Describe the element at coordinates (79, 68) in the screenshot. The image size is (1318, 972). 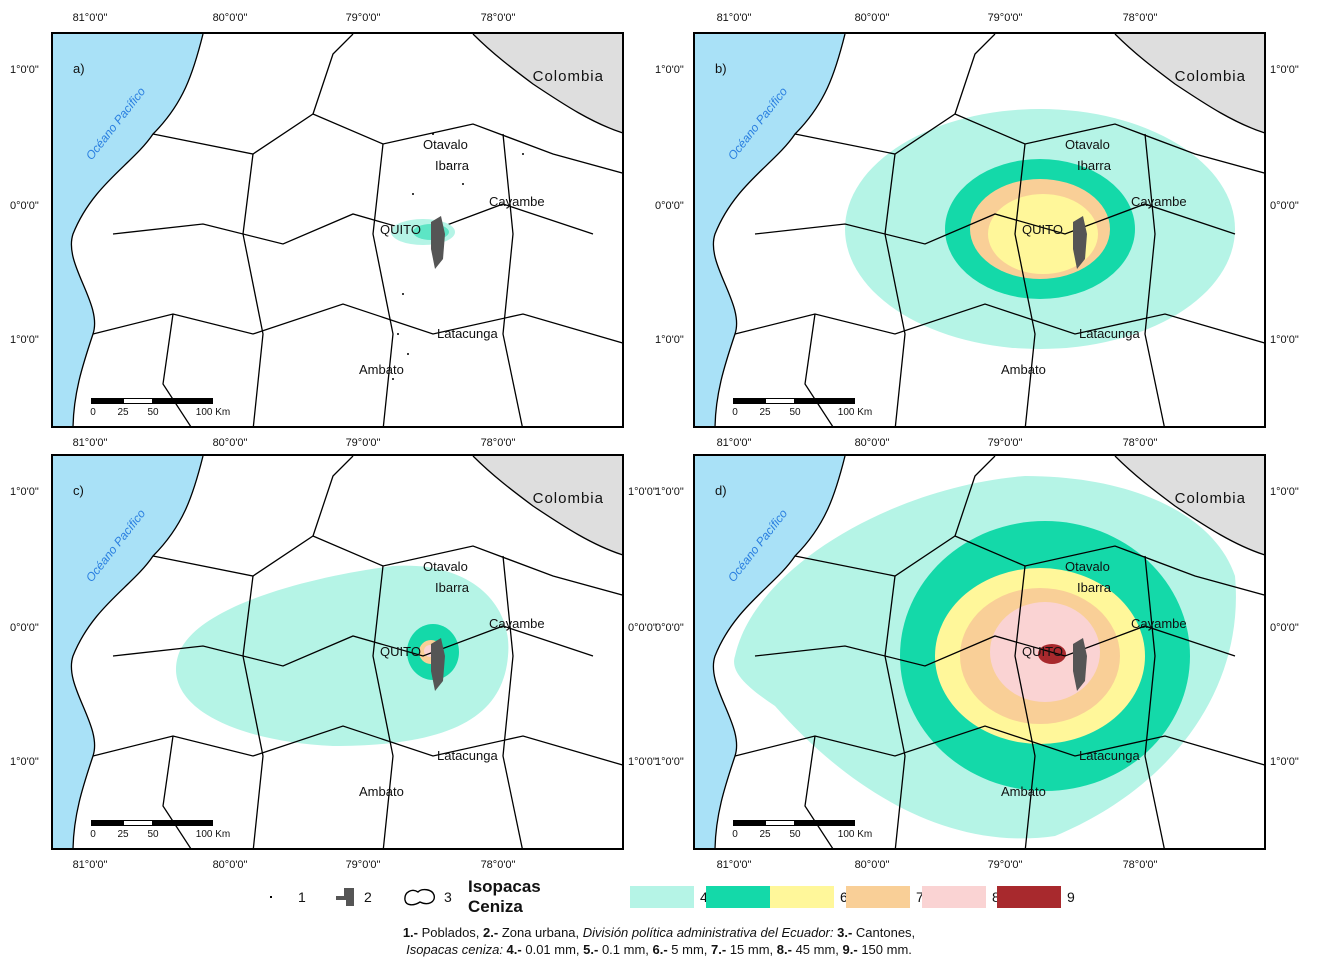
I see `panel-label-a: a)` at that location.